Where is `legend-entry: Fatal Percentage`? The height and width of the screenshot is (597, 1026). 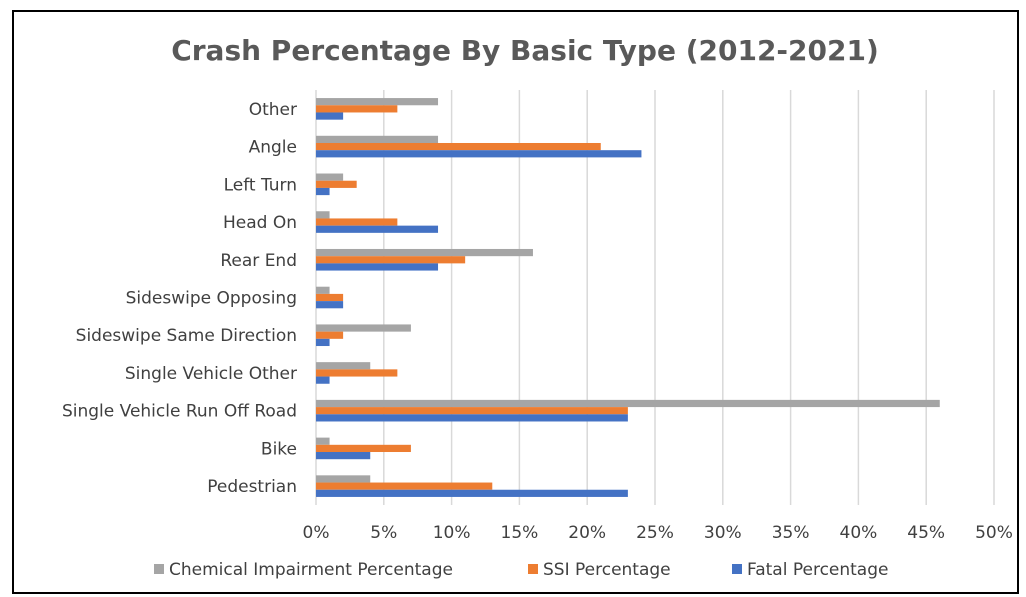
legend-entry: Fatal Percentage is located at coordinates (817, 570).